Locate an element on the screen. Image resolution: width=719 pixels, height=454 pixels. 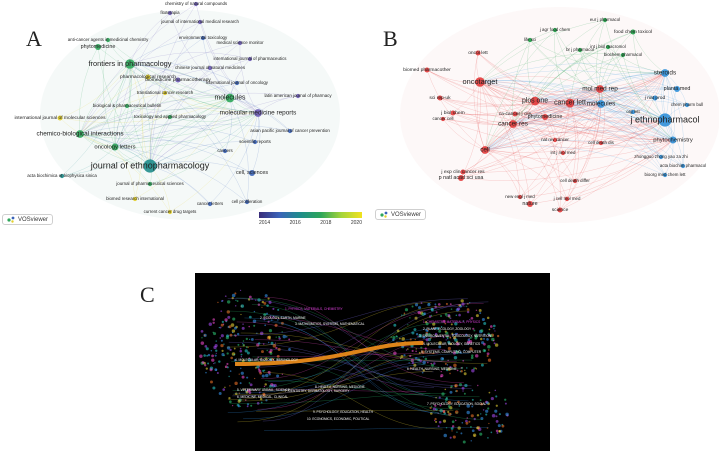
node-label: journal of ethnopharmacology is located at coordinates (150, 166).